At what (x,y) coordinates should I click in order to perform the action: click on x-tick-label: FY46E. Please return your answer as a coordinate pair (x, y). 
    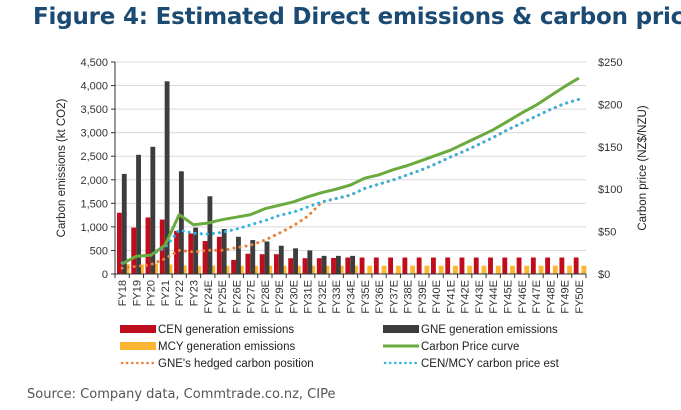
    Looking at the image, I should click on (523, 297).